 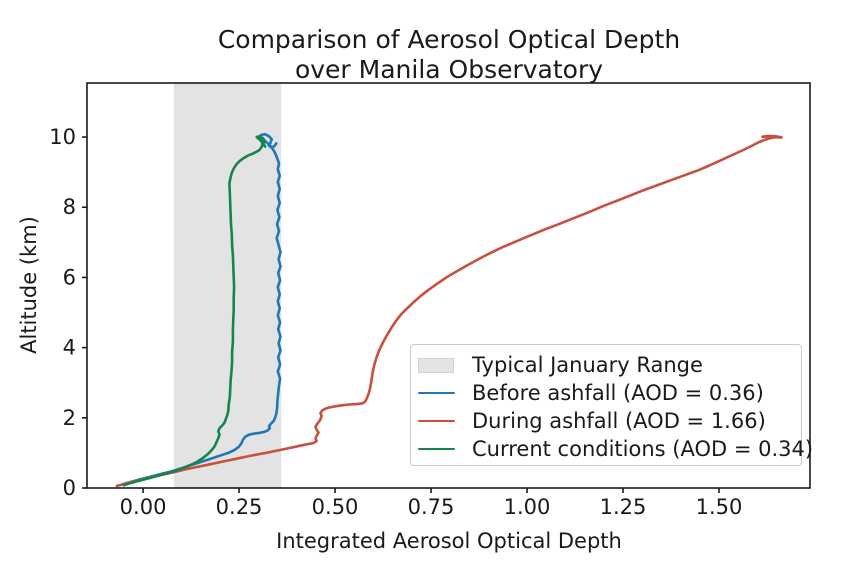 I want to click on series-line-before-ashfall, so click(x=201, y=309).